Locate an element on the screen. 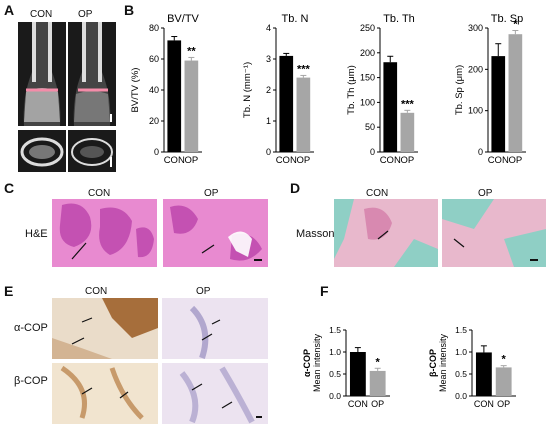 This screenshot has width=550, height=432. masson-images is located at coordinates (440, 233).